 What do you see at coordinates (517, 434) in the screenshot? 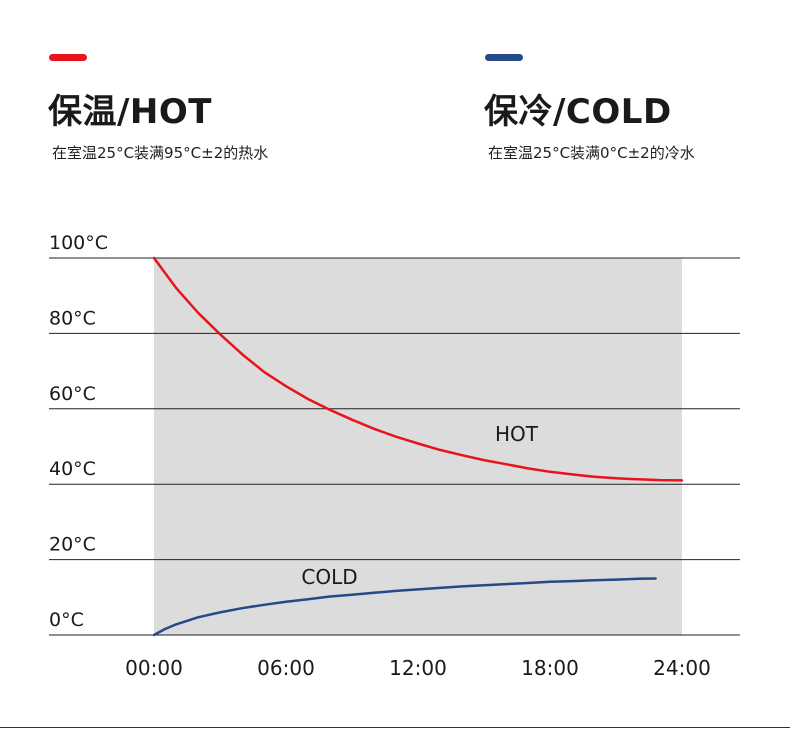
I see `series-label: HOT` at bounding box center [517, 434].